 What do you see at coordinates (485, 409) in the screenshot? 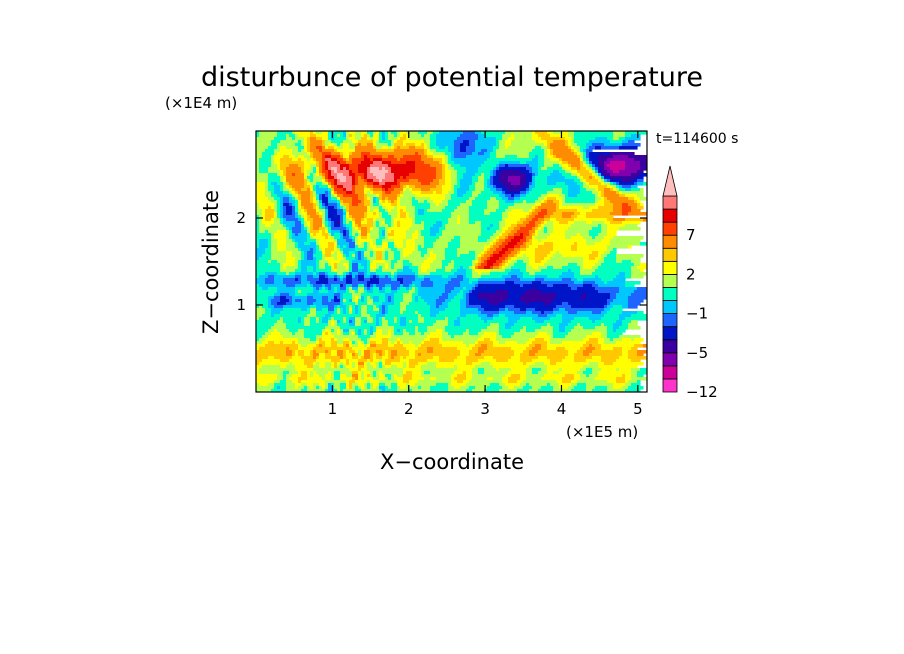
I see `x-tick-label: 3` at bounding box center [485, 409].